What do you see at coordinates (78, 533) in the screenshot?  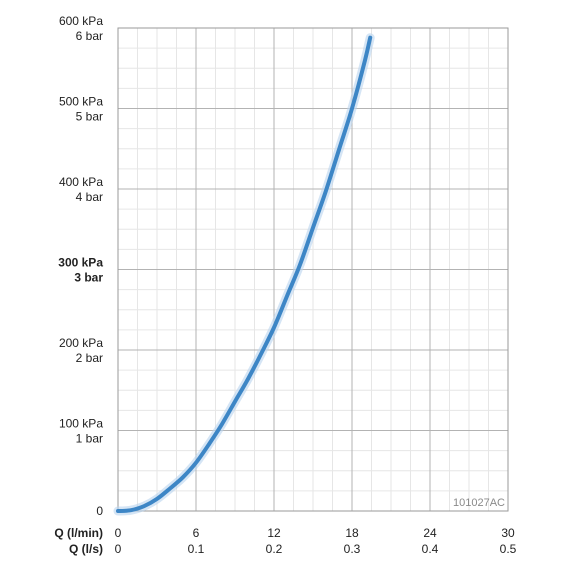 I see `x-axis-title-lmin: Q (l/min)` at bounding box center [78, 533].